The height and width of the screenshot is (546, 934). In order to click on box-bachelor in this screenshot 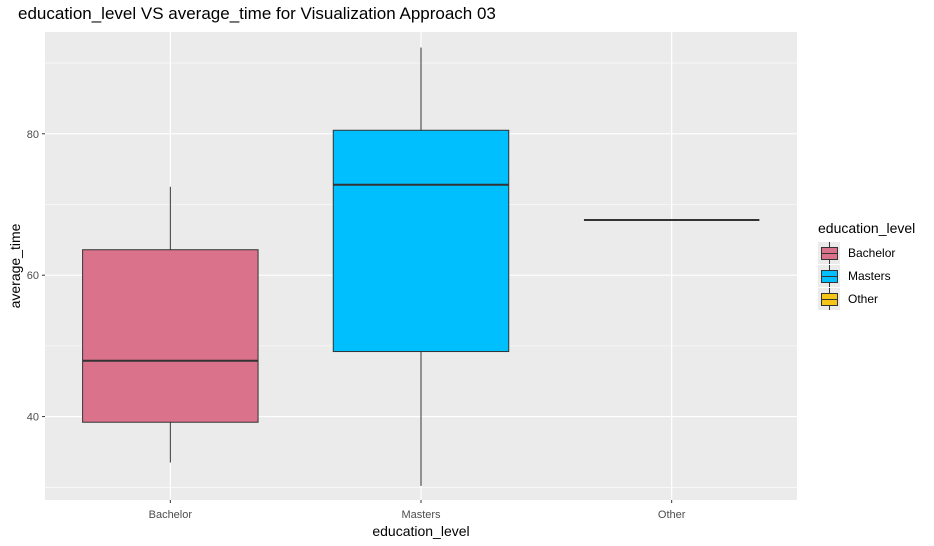, I will do `click(170, 336)`.